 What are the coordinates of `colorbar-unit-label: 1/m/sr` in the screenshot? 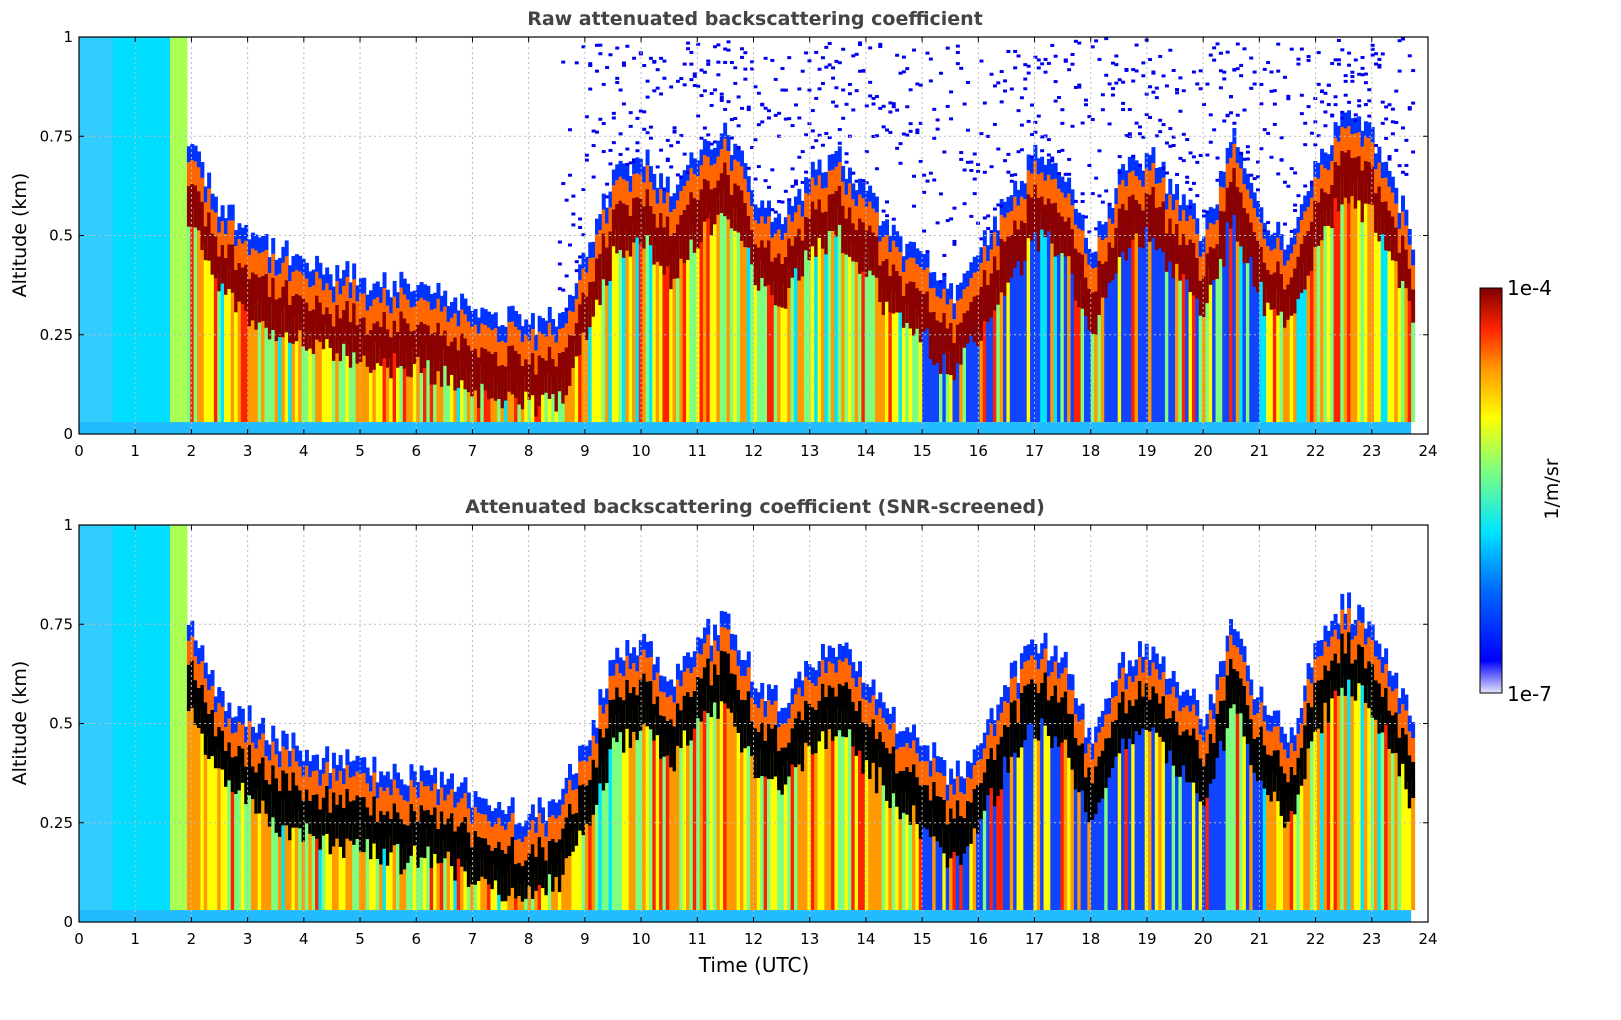 It's located at (1552, 489).